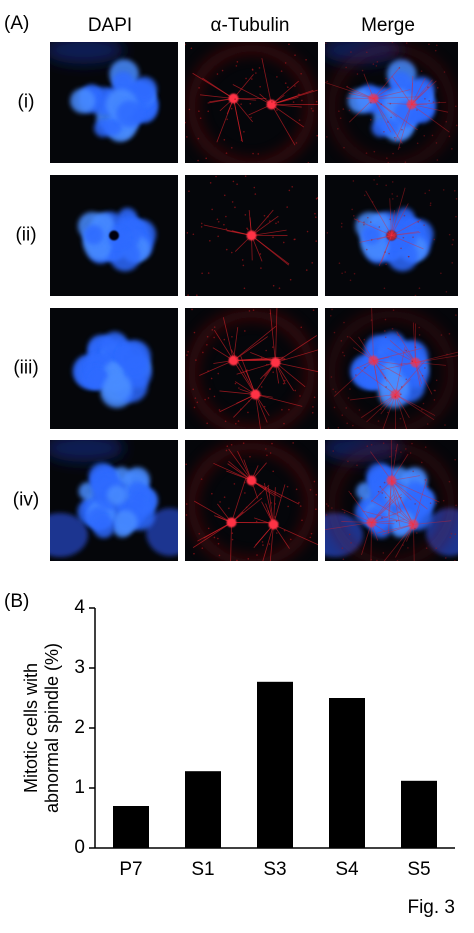 The image size is (474, 933). I want to click on y-axis-label: abnormal spindle (%), so click(52, 728).